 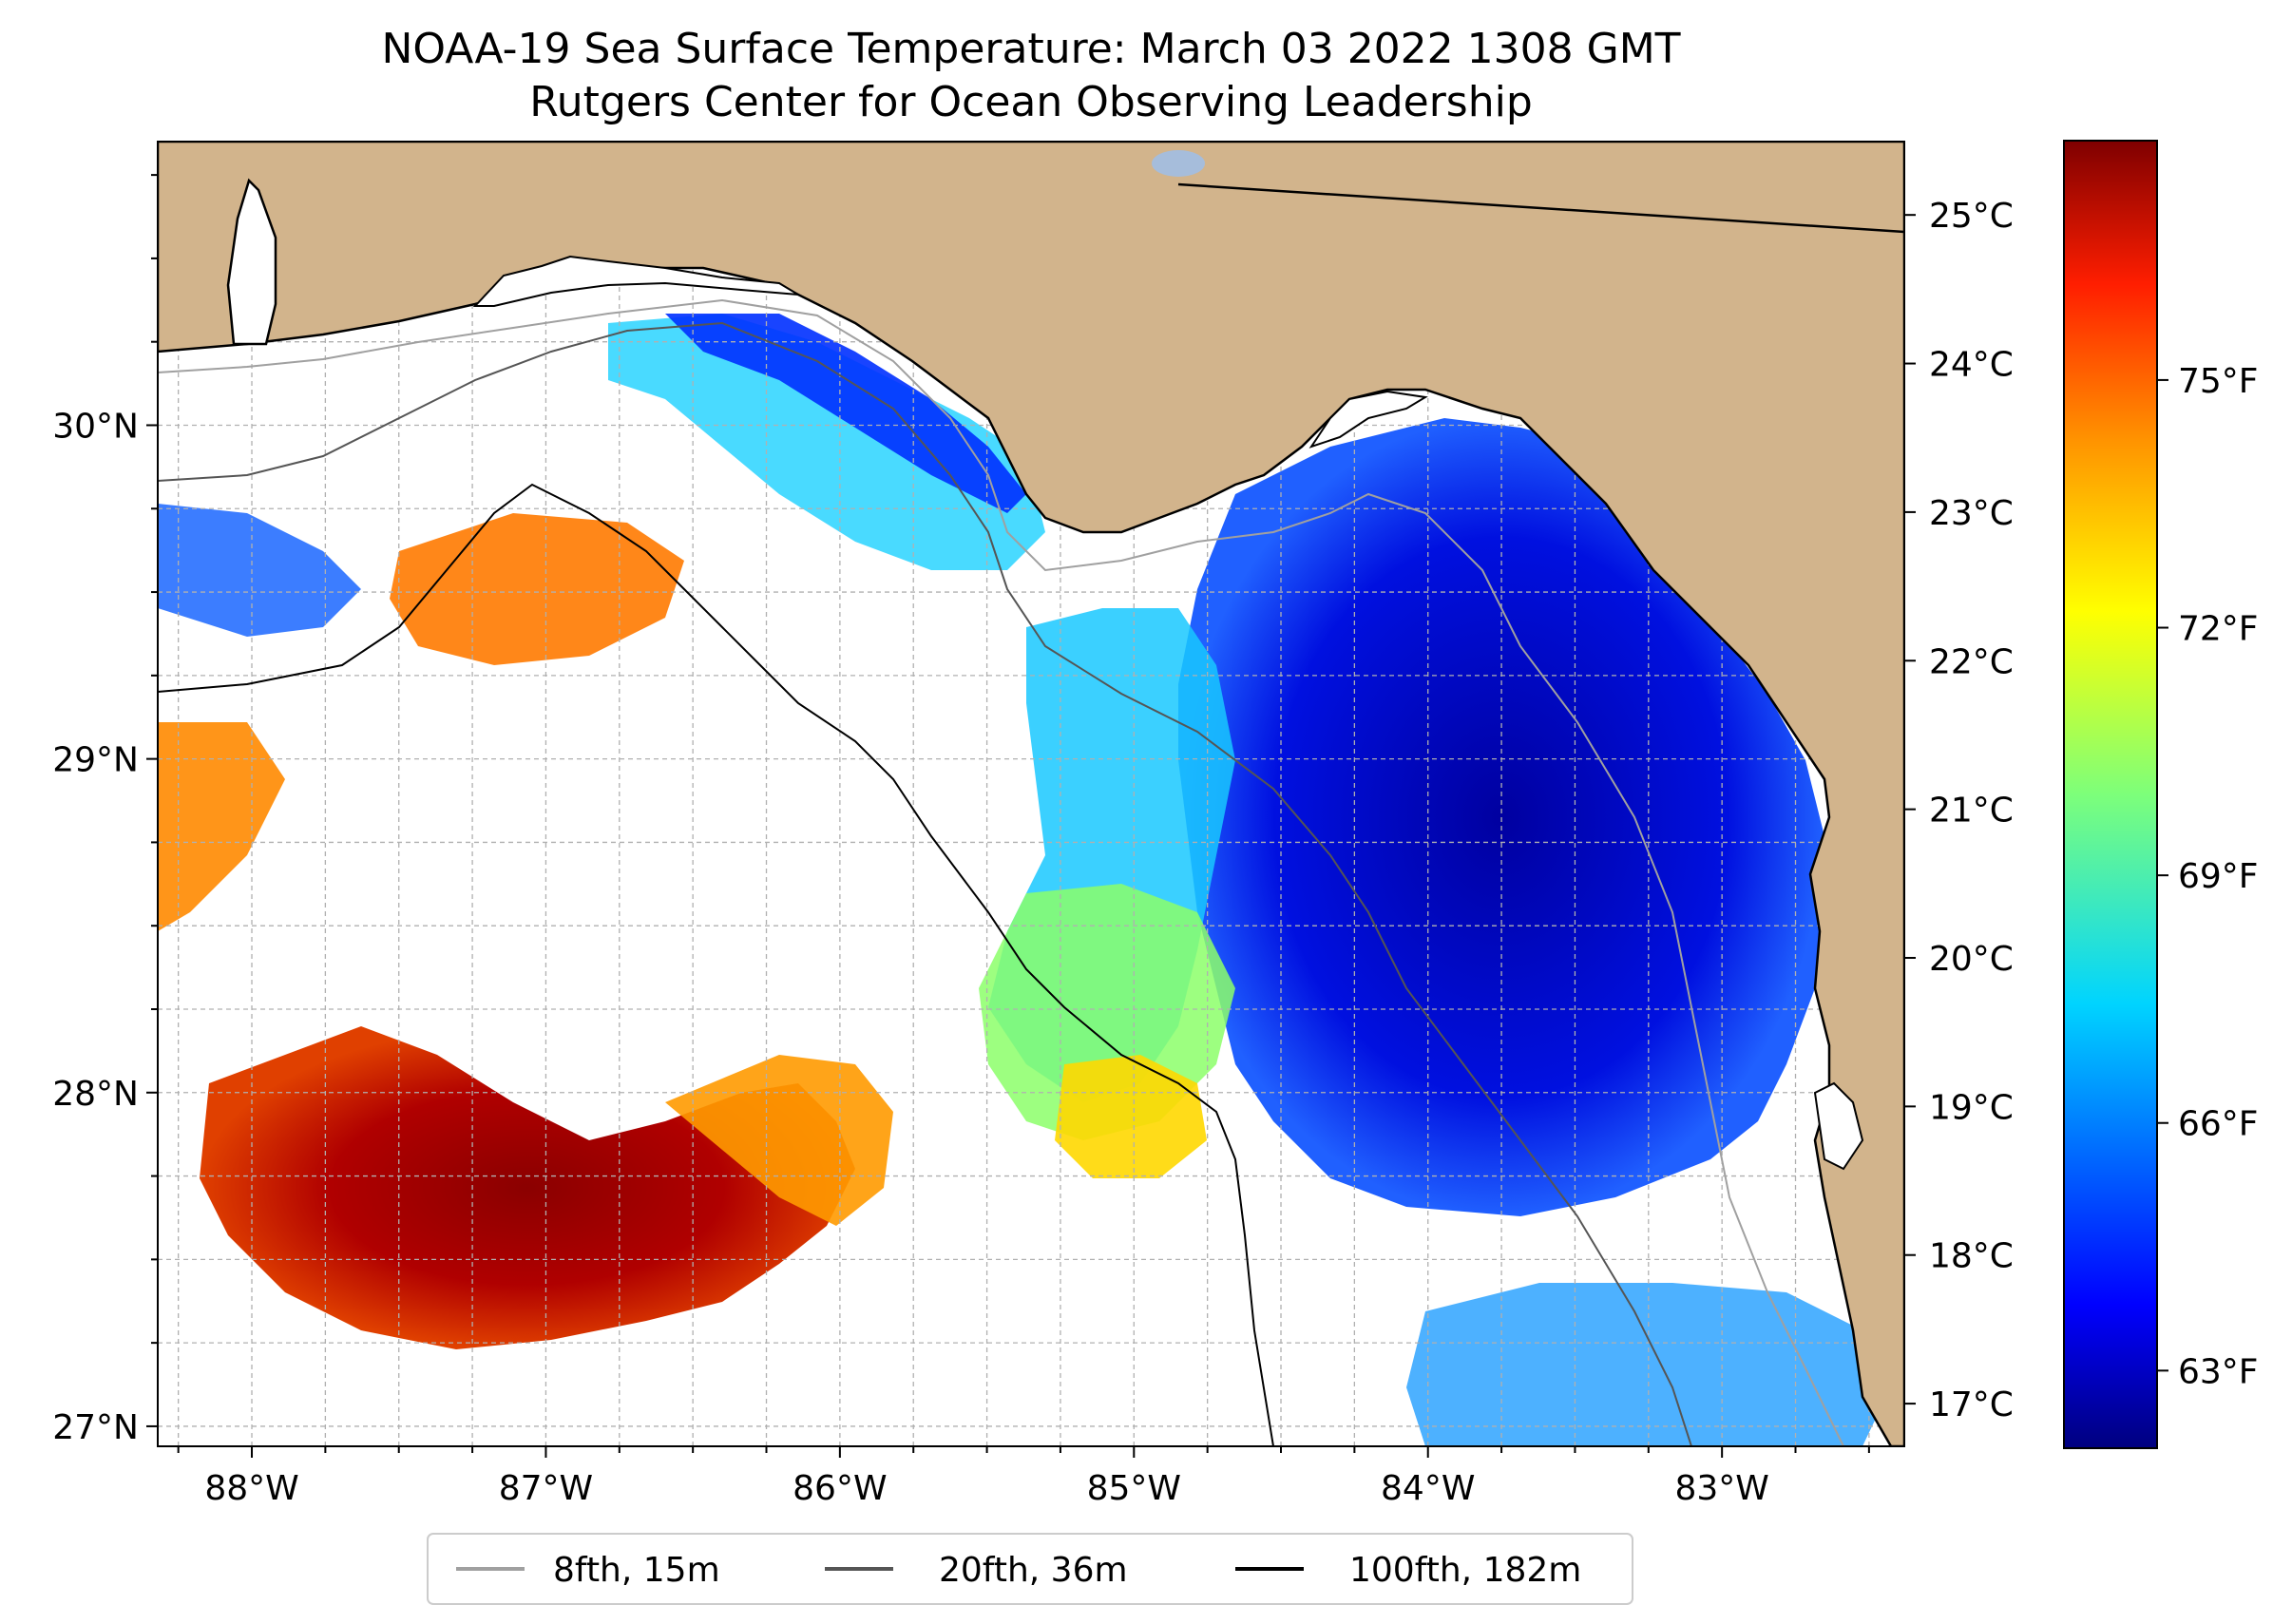 What do you see at coordinates (1971, 811) in the screenshot?
I see `celsius-tick-label: 21°C` at bounding box center [1971, 811].